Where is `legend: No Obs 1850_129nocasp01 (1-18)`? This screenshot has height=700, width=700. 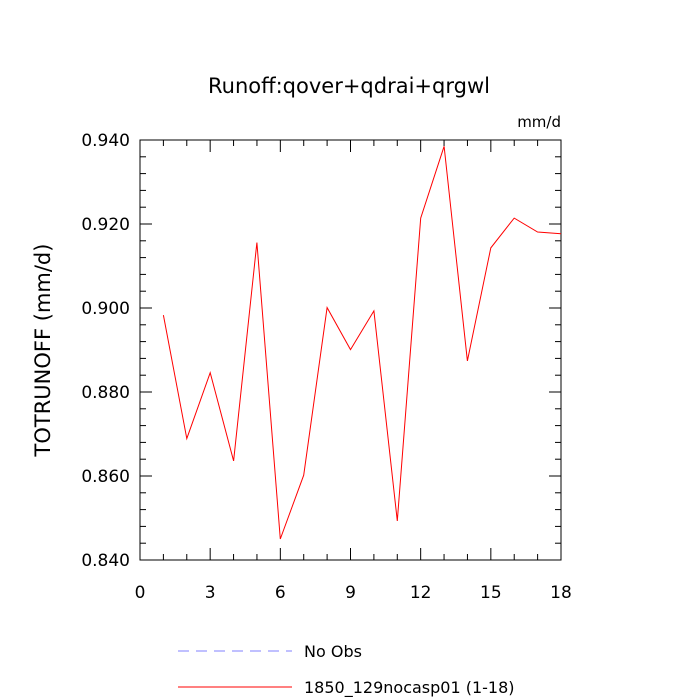 legend: No Obs 1850_129nocasp01 (1-18) is located at coordinates (346, 670).